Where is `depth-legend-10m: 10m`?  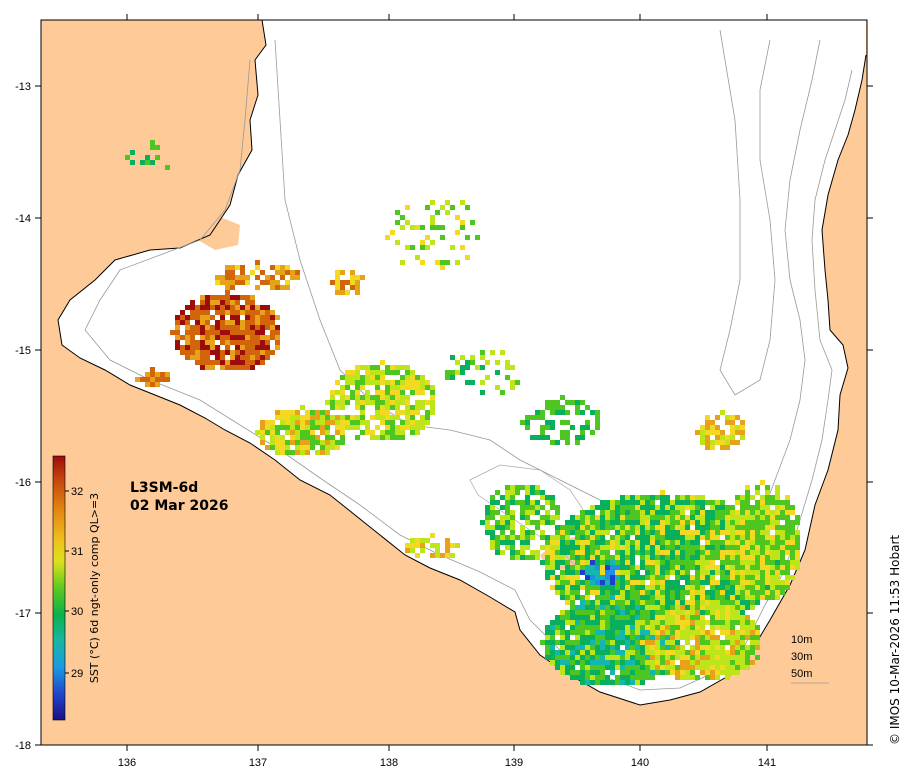
depth-legend-10m: 10m is located at coordinates (801, 640).